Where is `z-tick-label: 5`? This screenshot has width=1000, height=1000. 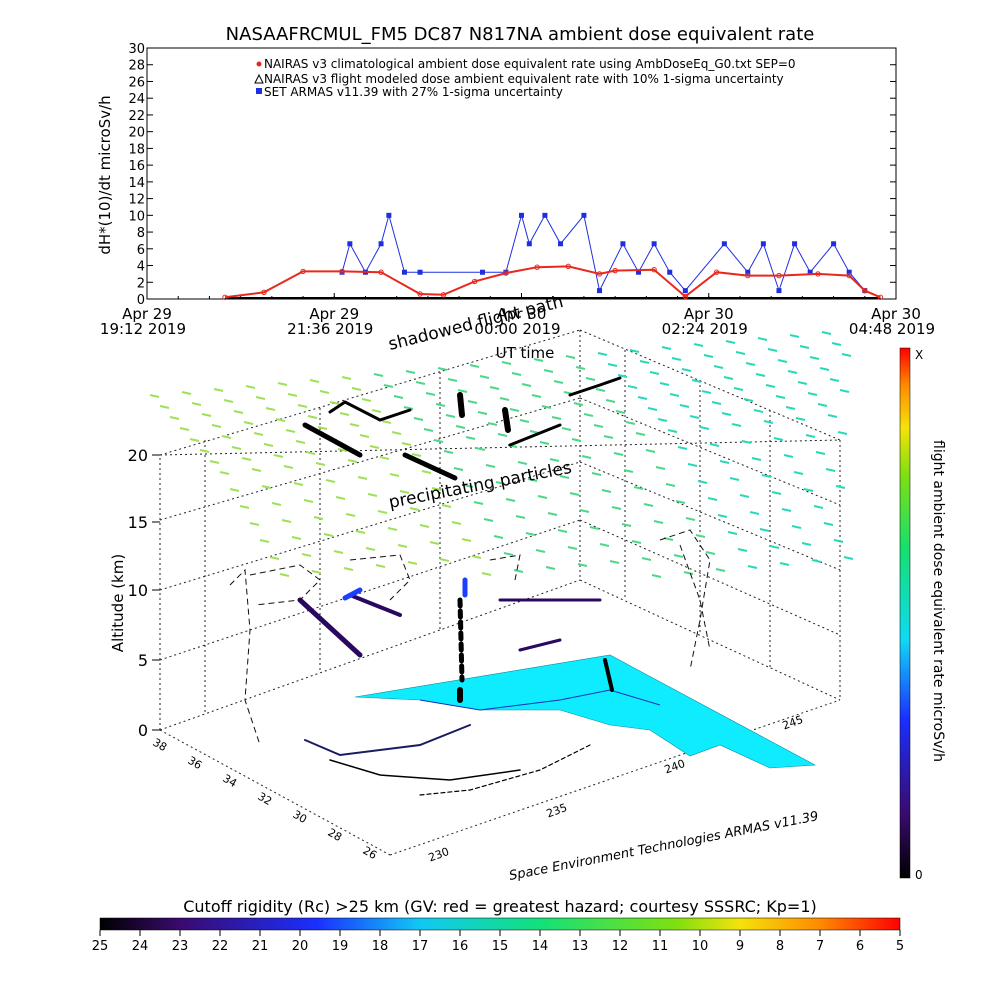 z-tick-label: 5 is located at coordinates (143, 660).